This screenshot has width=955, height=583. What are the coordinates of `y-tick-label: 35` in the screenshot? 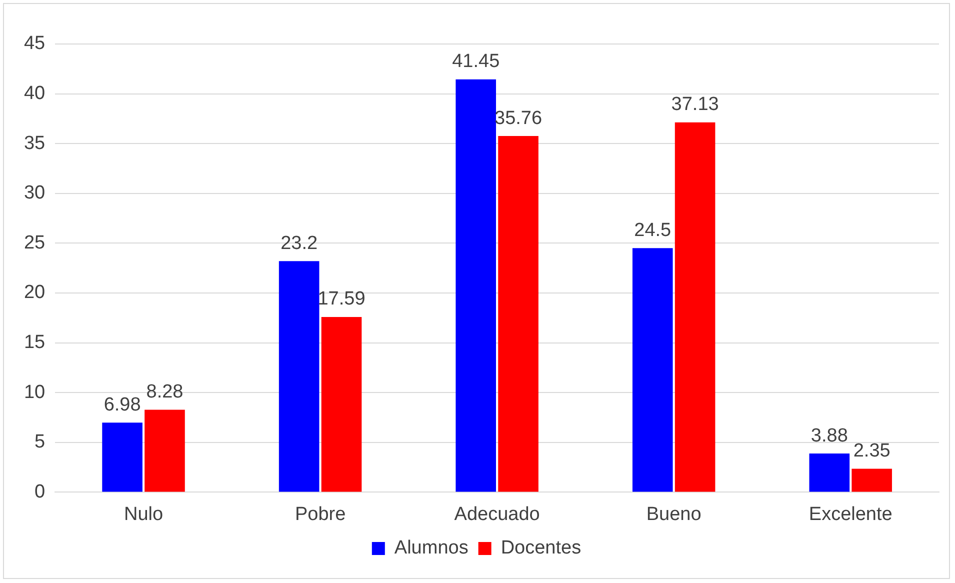 It's located at (35, 143).